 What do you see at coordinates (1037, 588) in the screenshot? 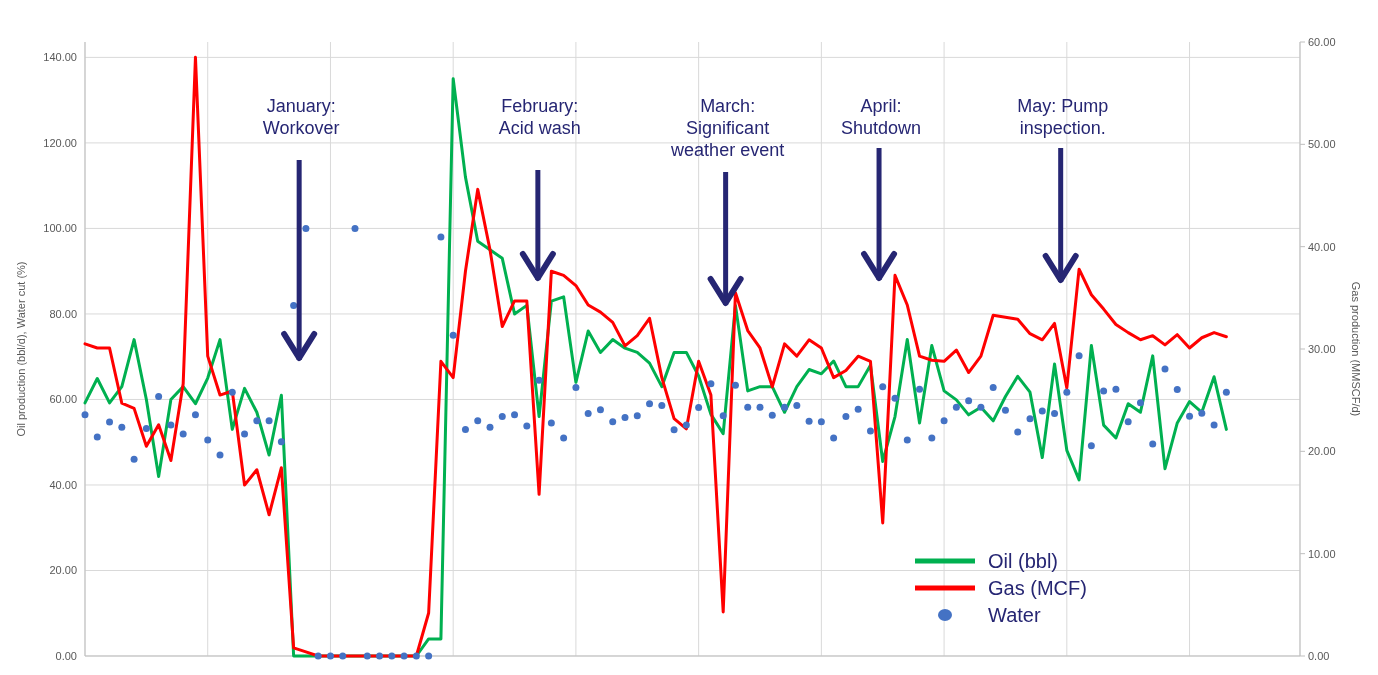
I see `legend-label: Gas (MCF)` at bounding box center [1037, 588].